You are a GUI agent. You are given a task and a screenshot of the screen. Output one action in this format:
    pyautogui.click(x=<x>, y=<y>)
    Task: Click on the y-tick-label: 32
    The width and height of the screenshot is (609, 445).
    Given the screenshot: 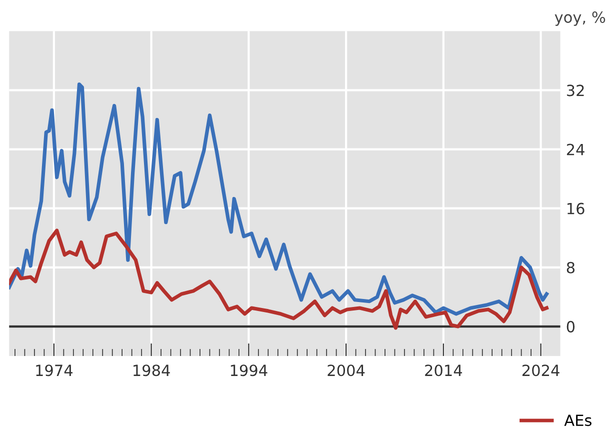 What is the action you would take?
    pyautogui.click(x=575, y=90)
    